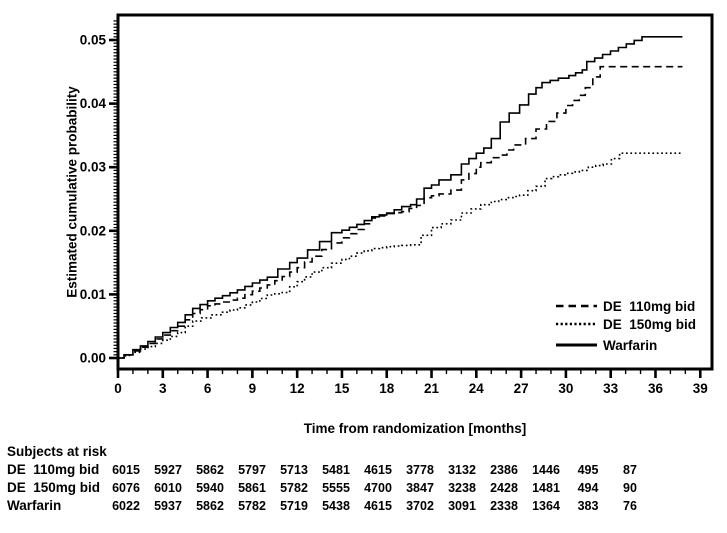 The width and height of the screenshot is (727, 533). I want to click on legend-label: DE 150mg bid, so click(649, 324).